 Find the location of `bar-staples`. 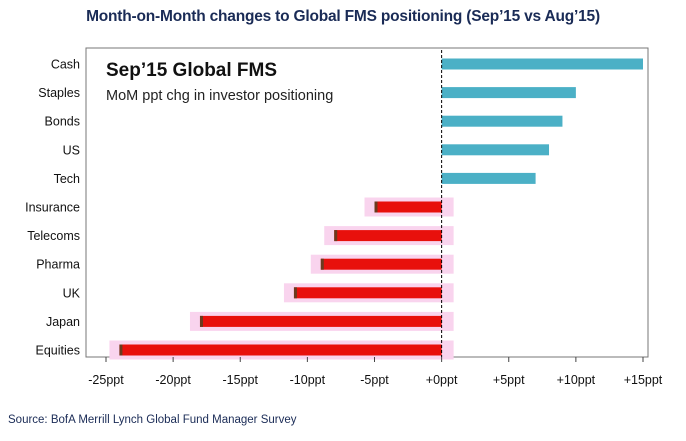

bar-staples is located at coordinates (508, 93).